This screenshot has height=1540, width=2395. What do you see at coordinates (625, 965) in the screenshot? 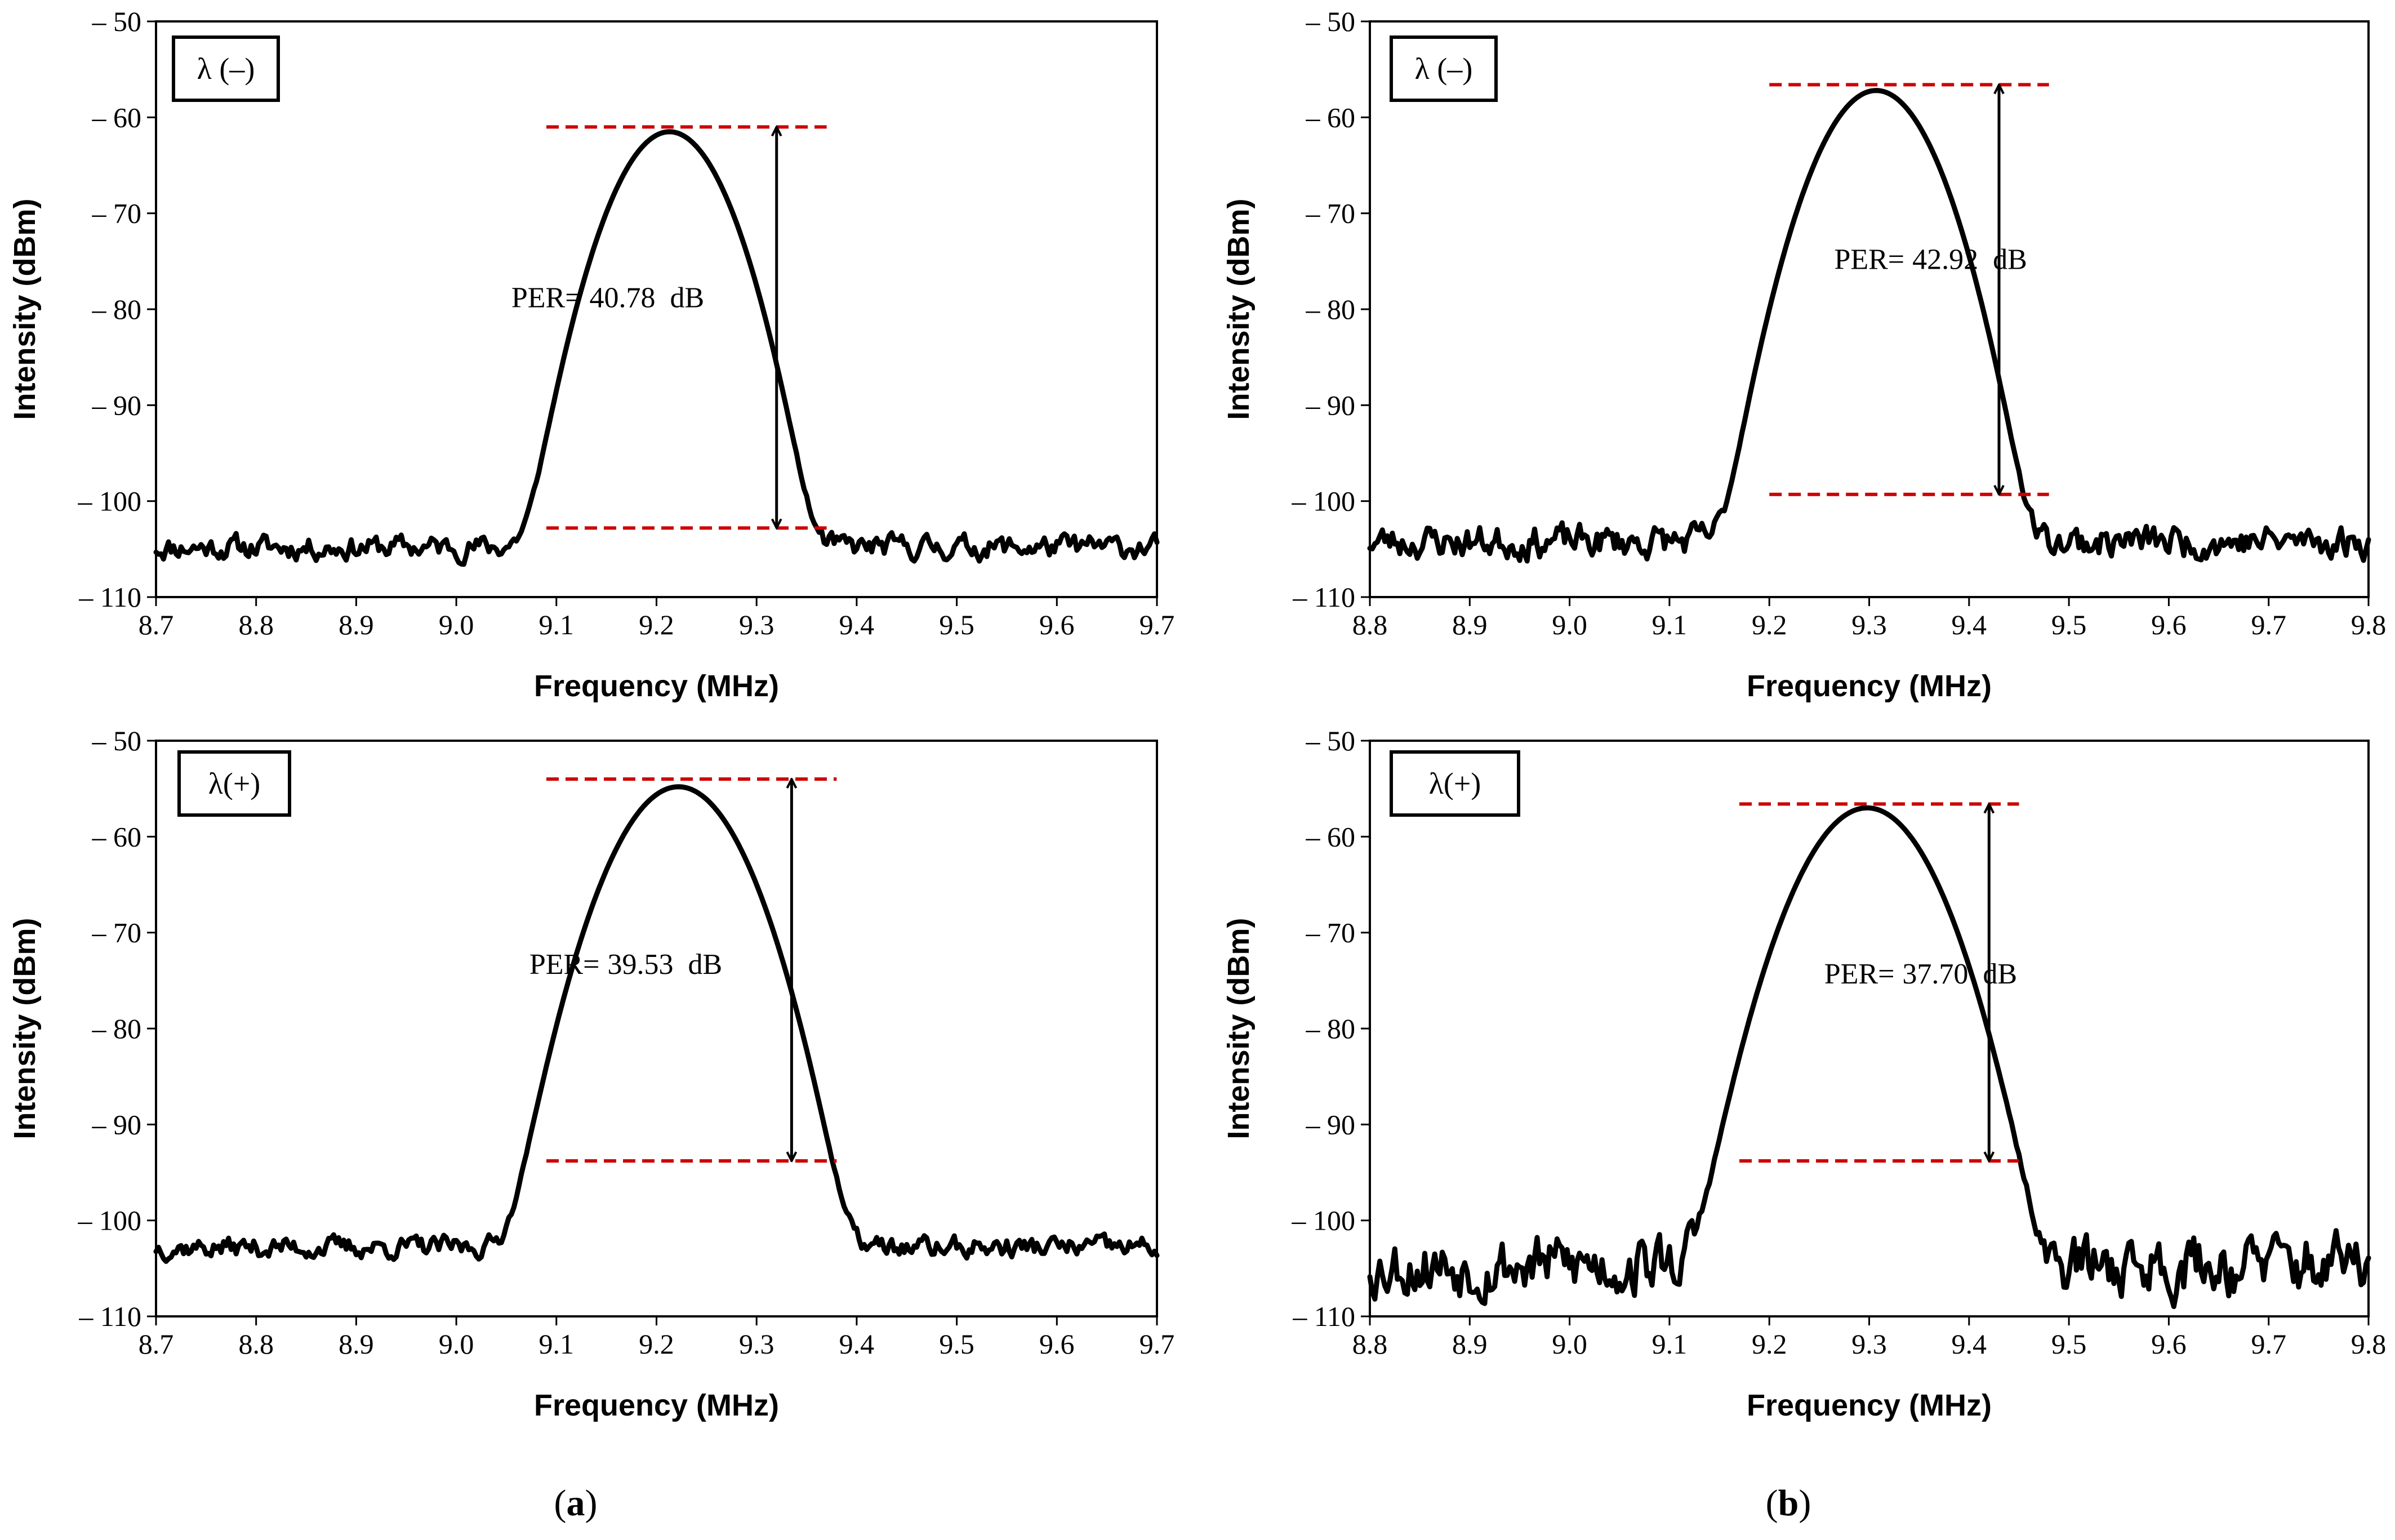
I see `per-annotation: PER= 39.53 dB` at bounding box center [625, 965].